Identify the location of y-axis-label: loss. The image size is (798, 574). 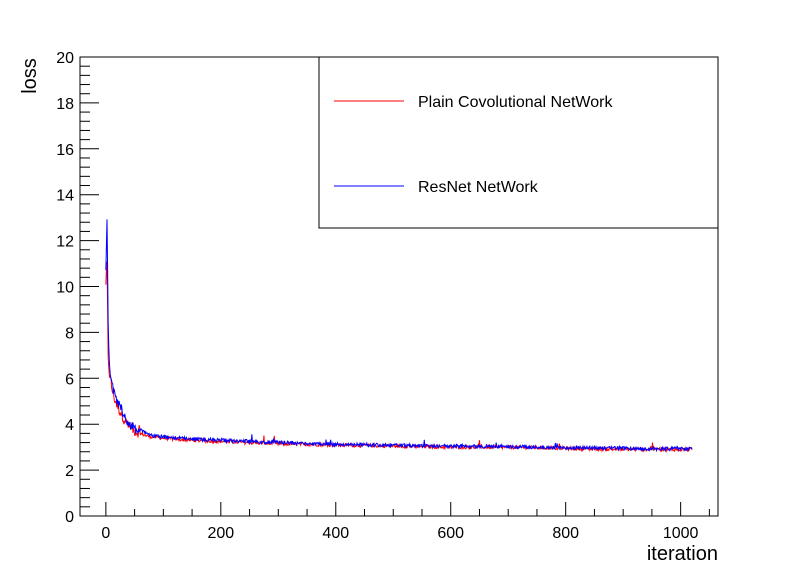
(30, 76).